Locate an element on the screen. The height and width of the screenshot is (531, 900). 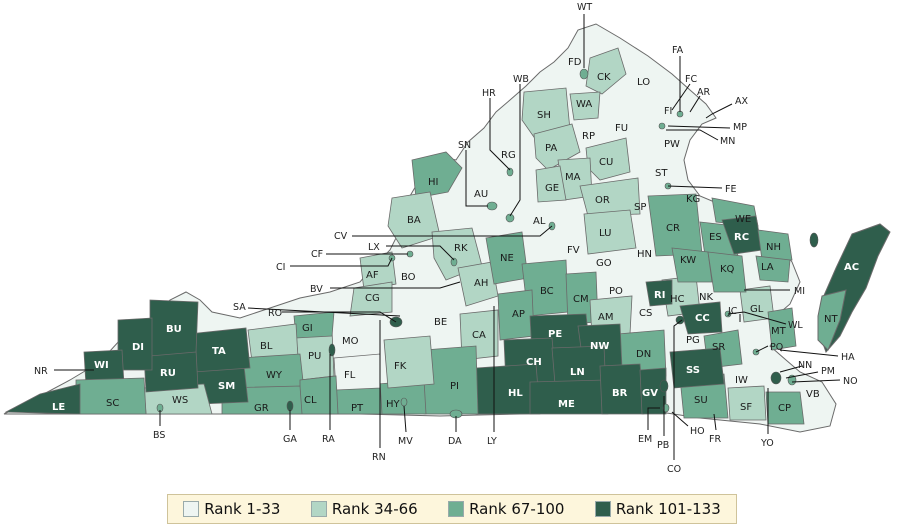
region-WA is located at coordinates (585, 106).